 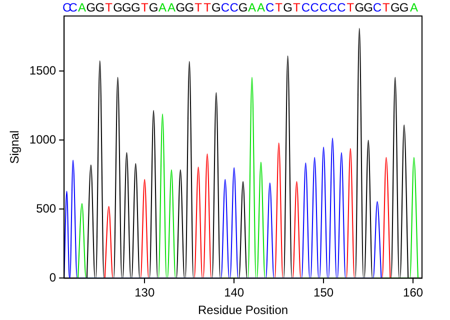 I want to click on y-tick-label: 0, so click(x=52, y=277).